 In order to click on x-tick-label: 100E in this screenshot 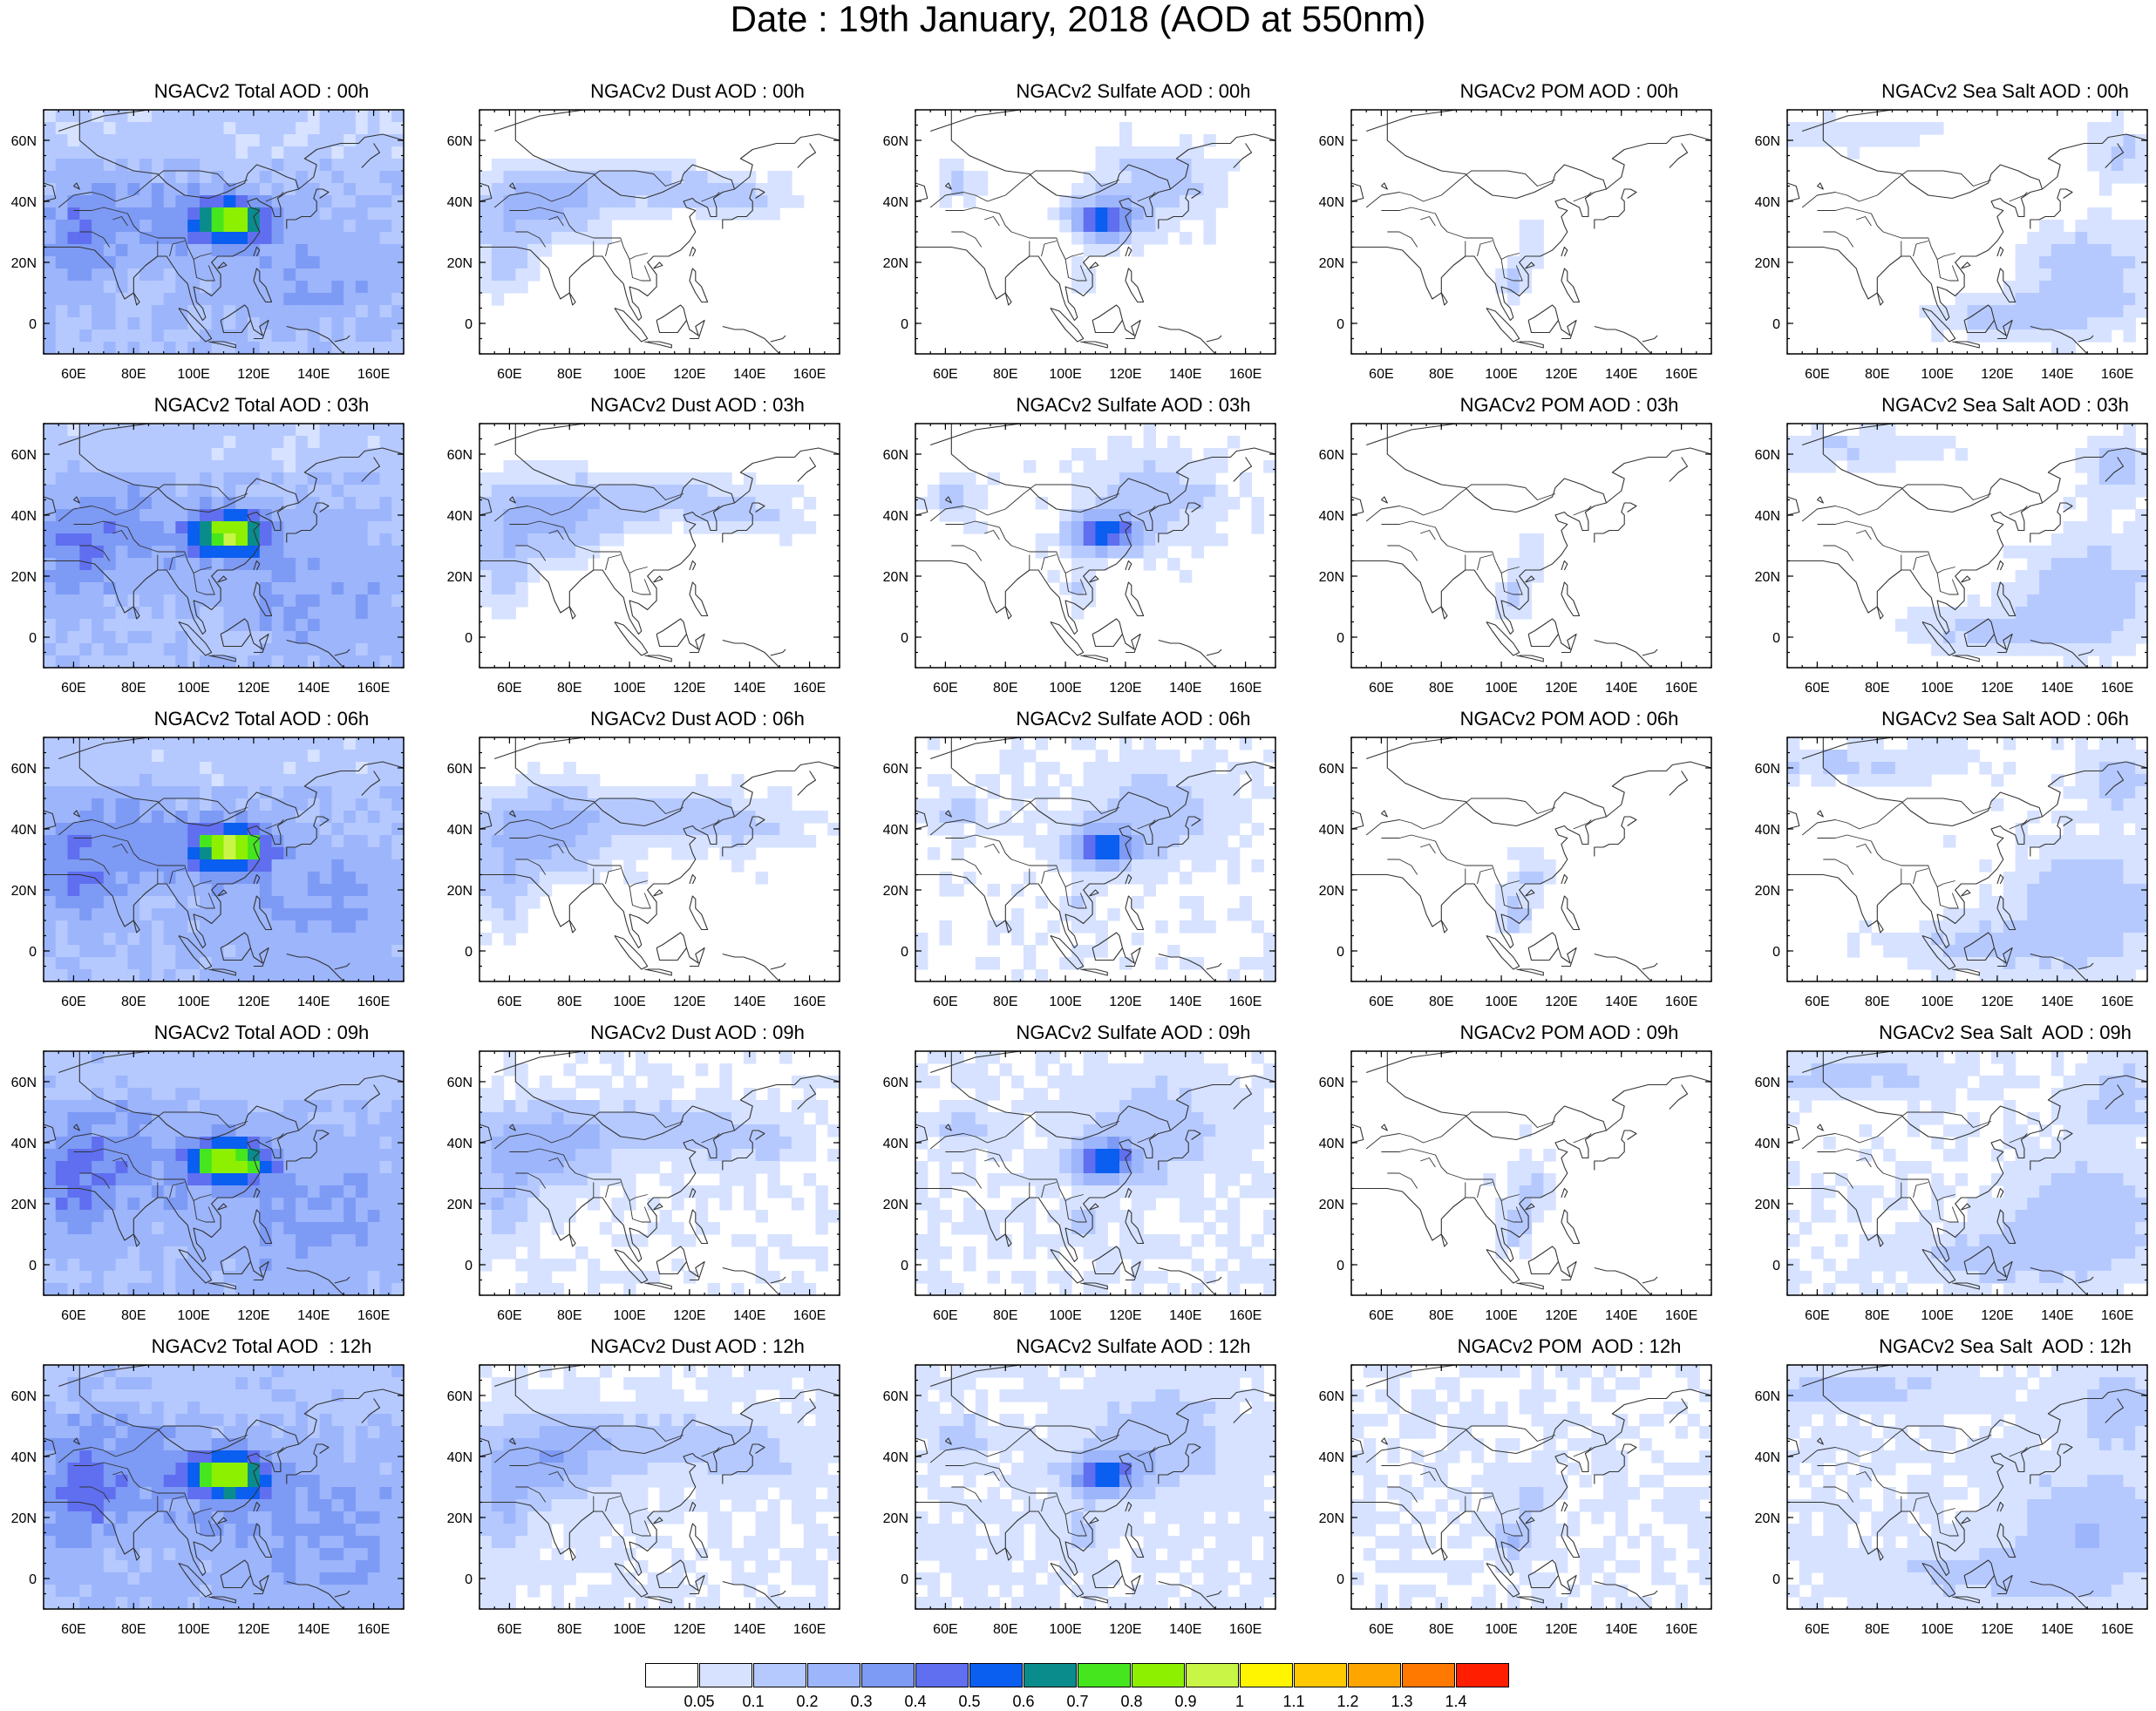, I will do `click(1937, 688)`.